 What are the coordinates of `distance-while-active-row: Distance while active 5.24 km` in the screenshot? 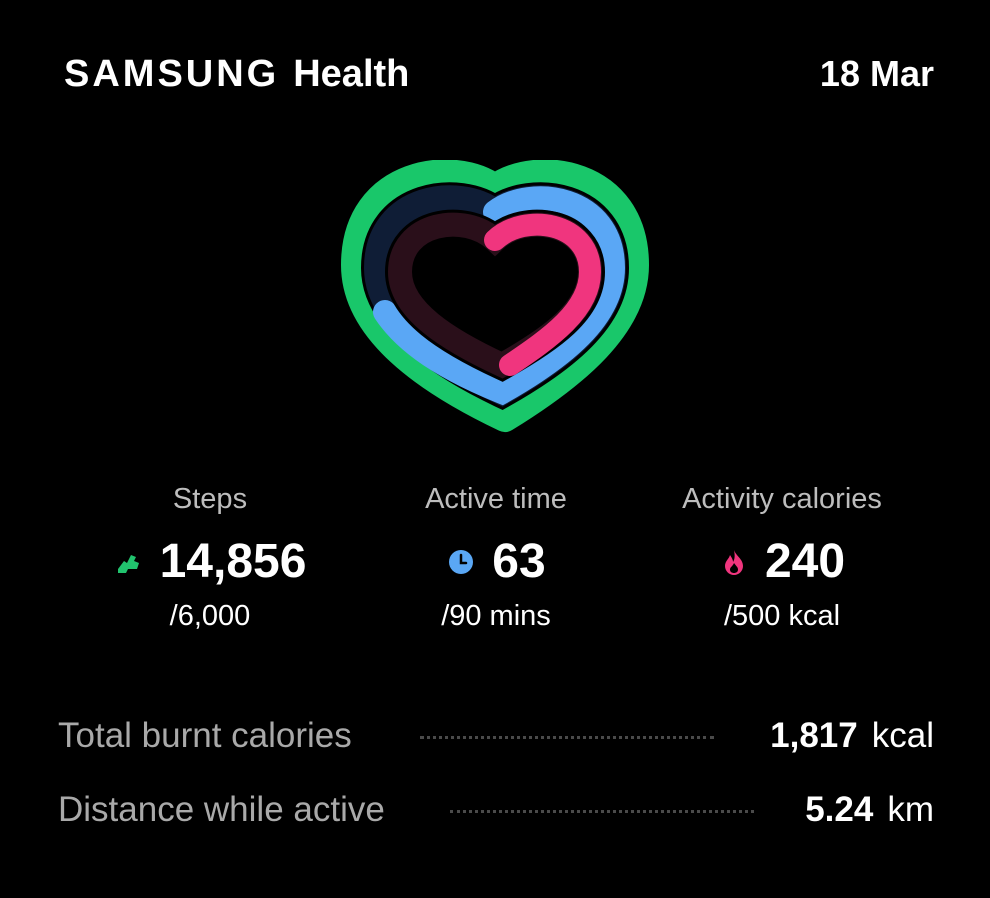 It's located at (496, 810).